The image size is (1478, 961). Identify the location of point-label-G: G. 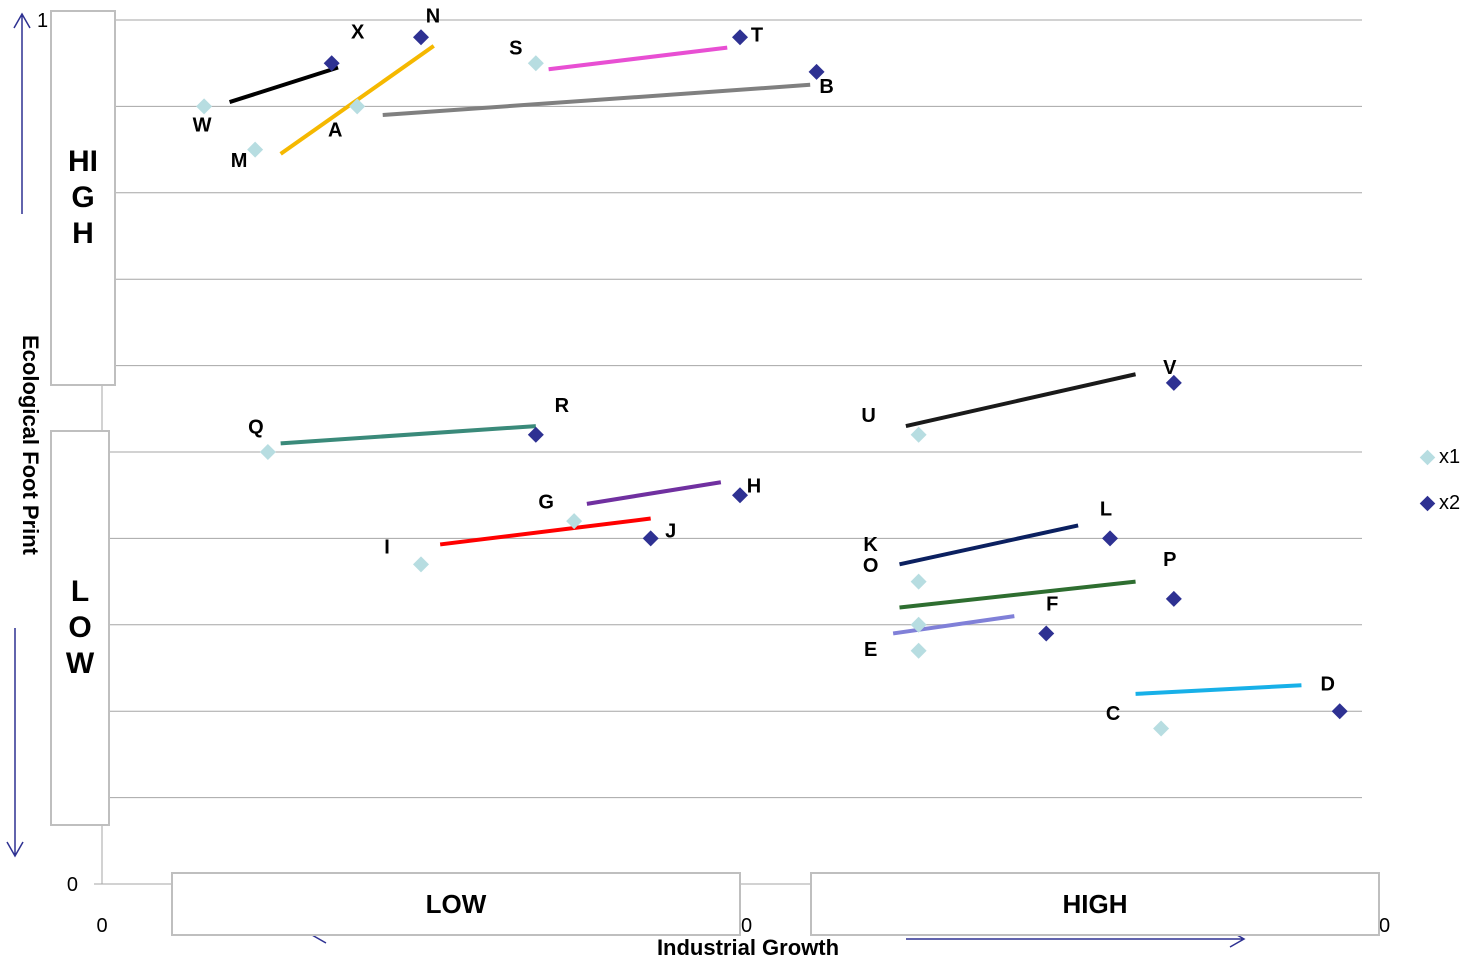
(546, 502).